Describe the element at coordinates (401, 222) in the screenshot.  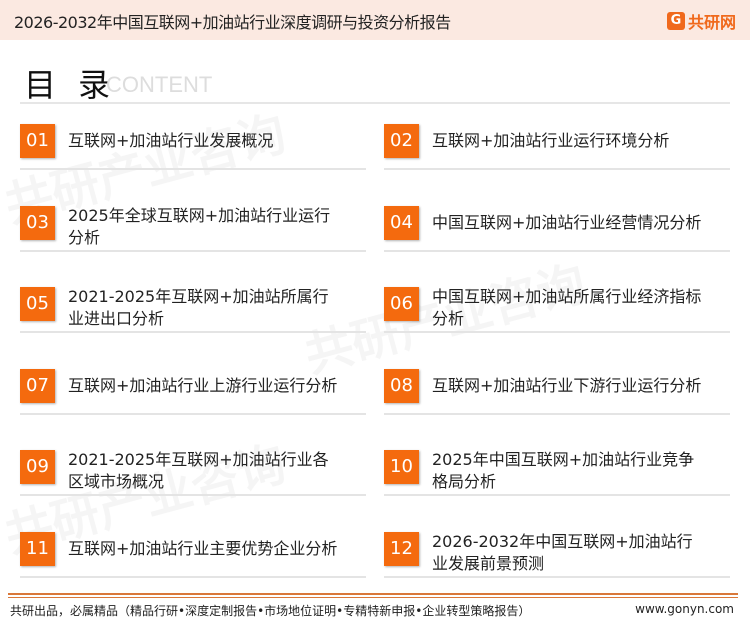
I see `item-number-badge: 04` at that location.